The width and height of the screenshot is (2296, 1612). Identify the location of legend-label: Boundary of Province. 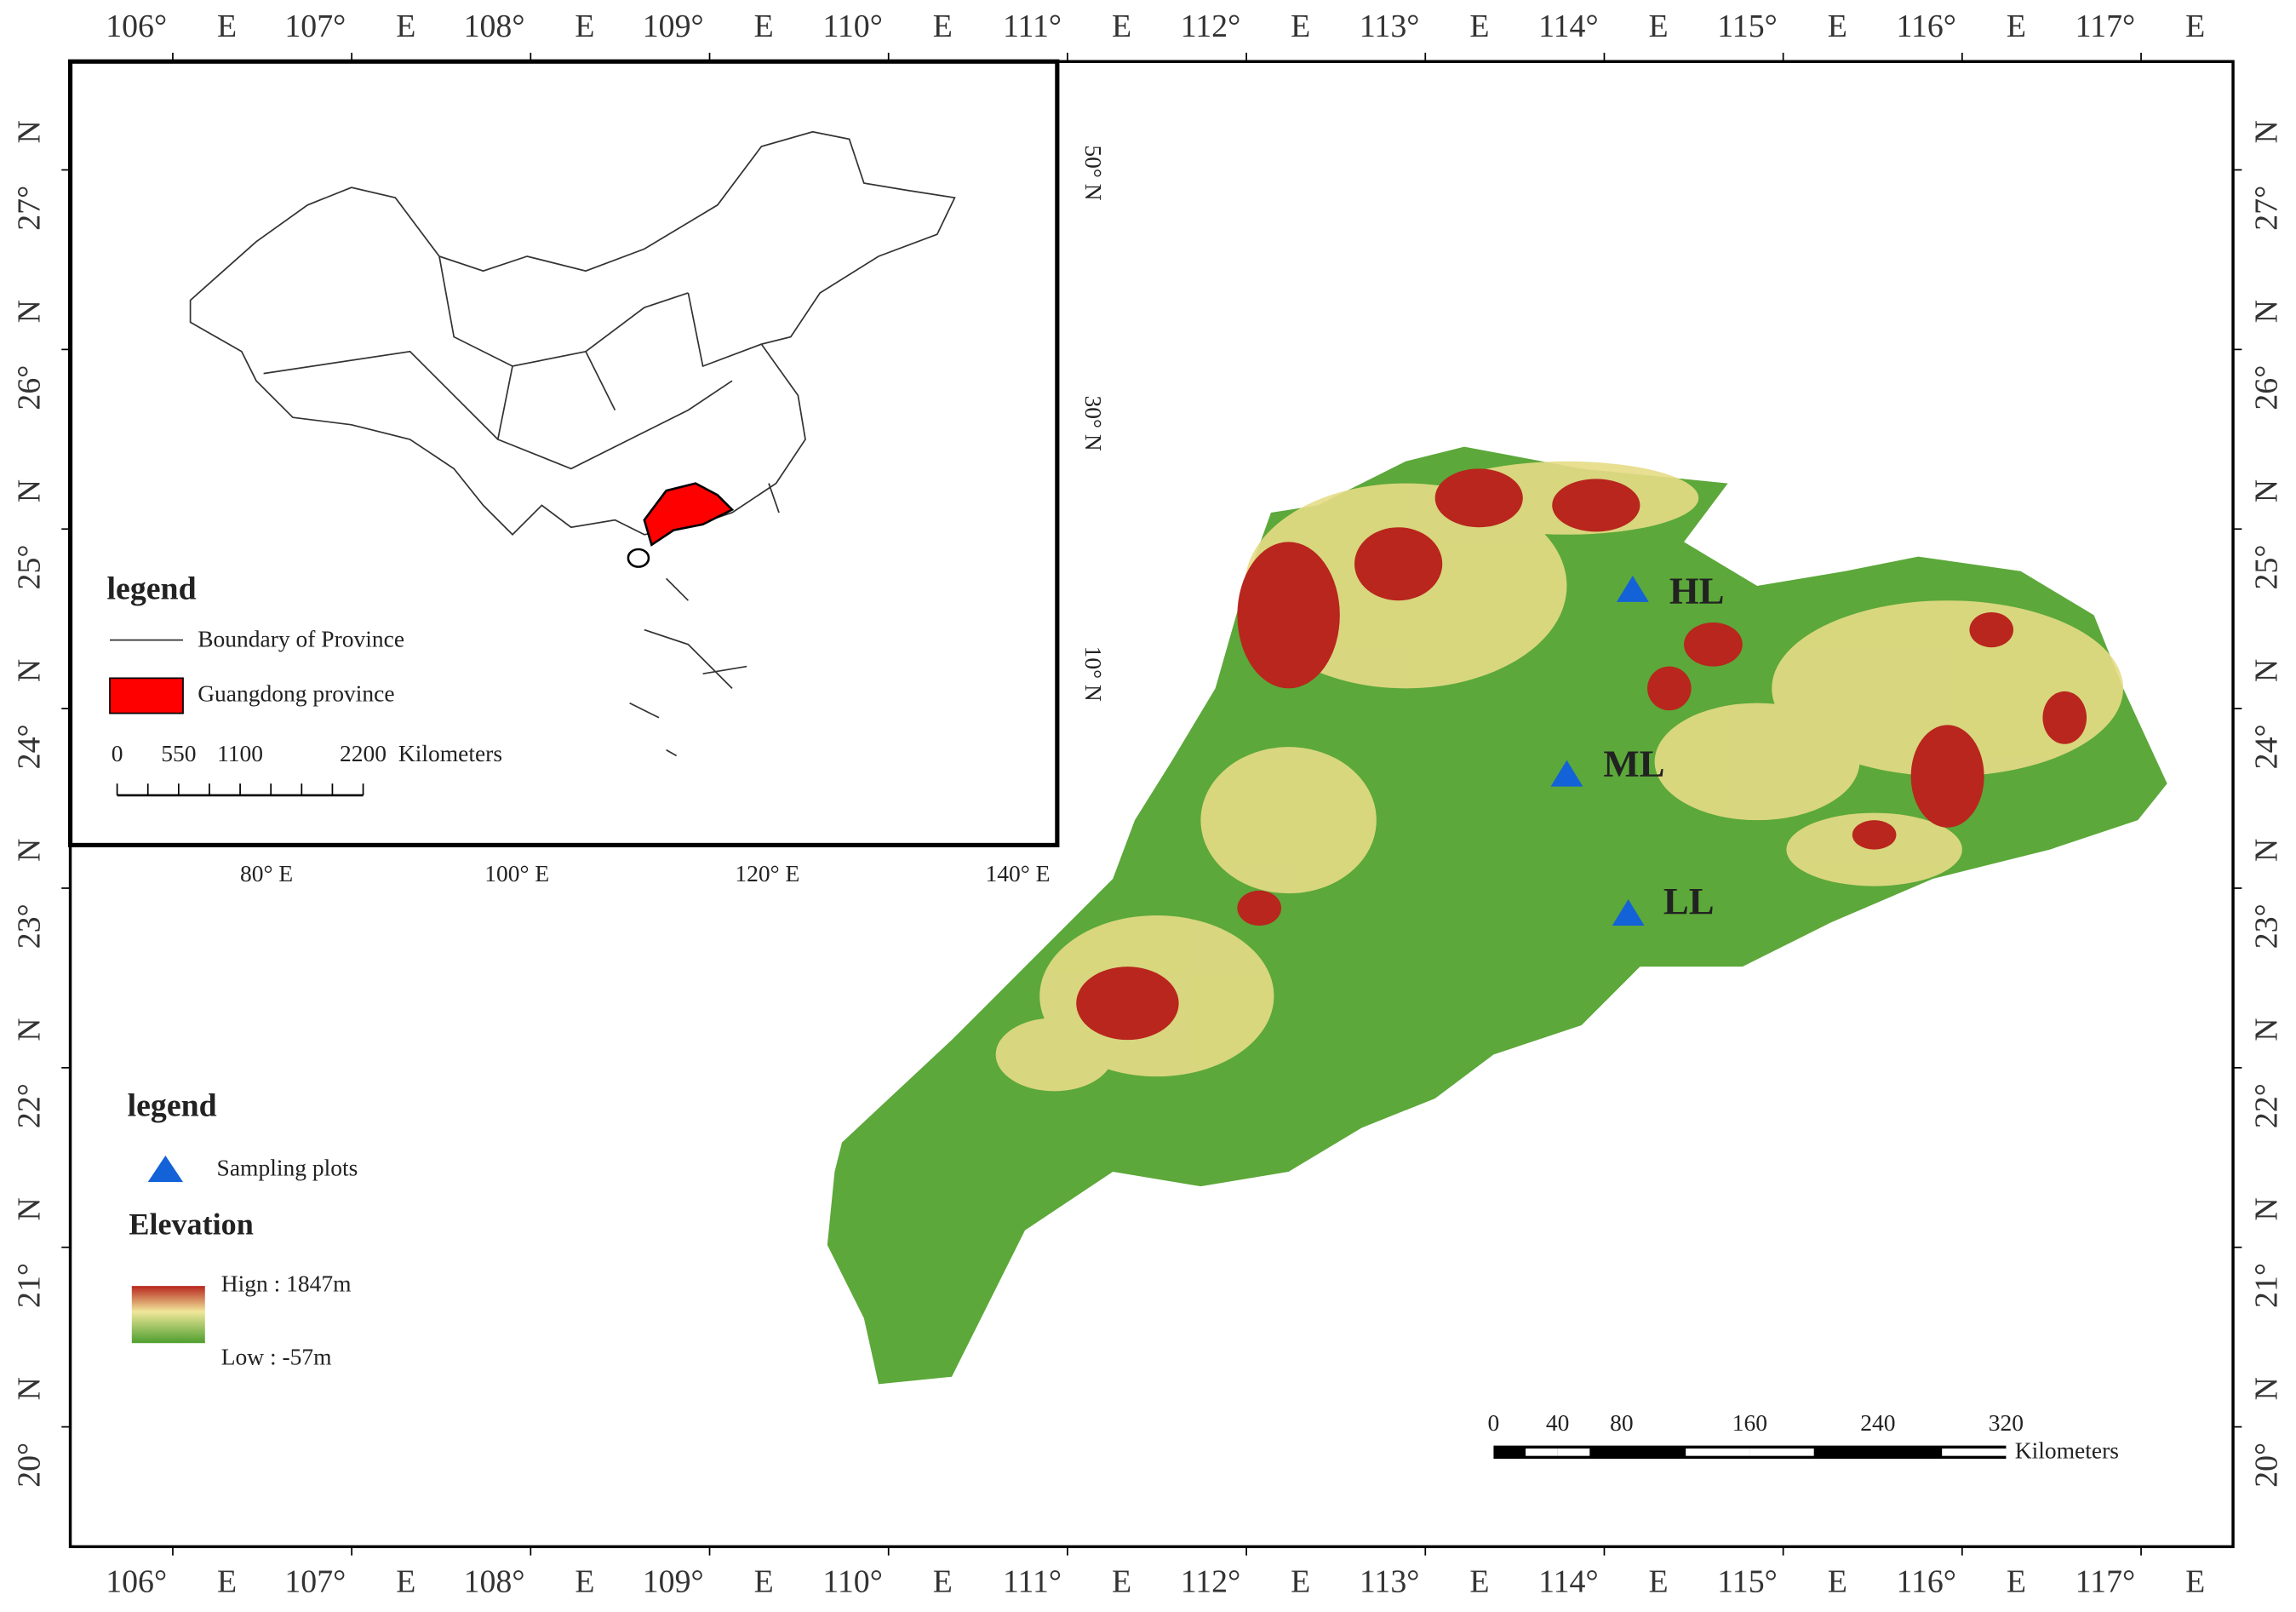
(301, 639).